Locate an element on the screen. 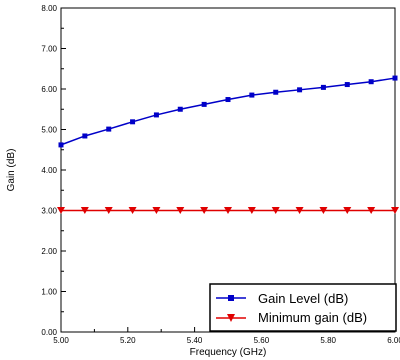 The height and width of the screenshot is (360, 400). y-tick-label: 0.00 is located at coordinates (49, 332).